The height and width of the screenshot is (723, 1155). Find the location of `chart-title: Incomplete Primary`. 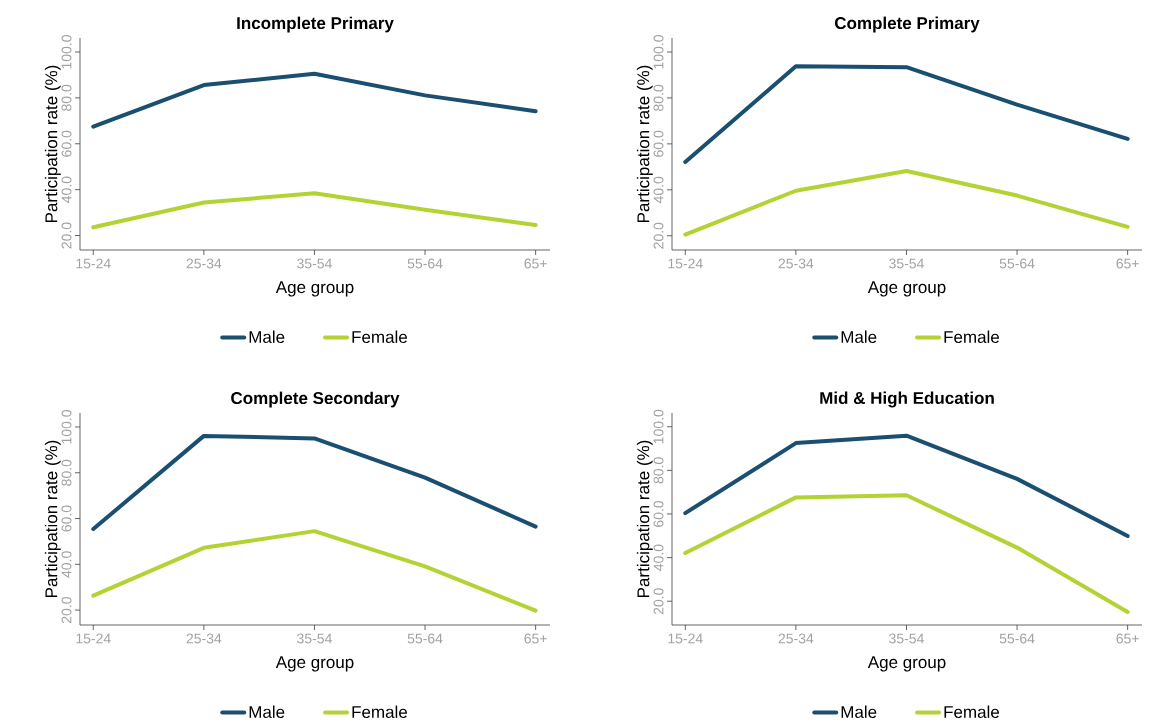

chart-title: Incomplete Primary is located at coordinates (315, 24).